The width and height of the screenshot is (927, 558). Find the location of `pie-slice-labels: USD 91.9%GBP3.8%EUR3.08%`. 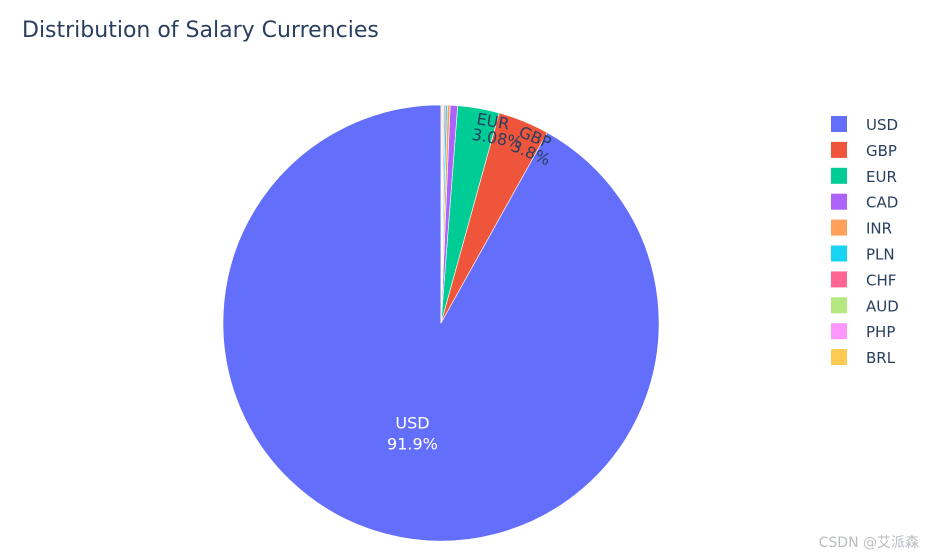

pie-slice-labels: USD 91.9%GBP3.8%EUR3.08% is located at coordinates (470, 281).